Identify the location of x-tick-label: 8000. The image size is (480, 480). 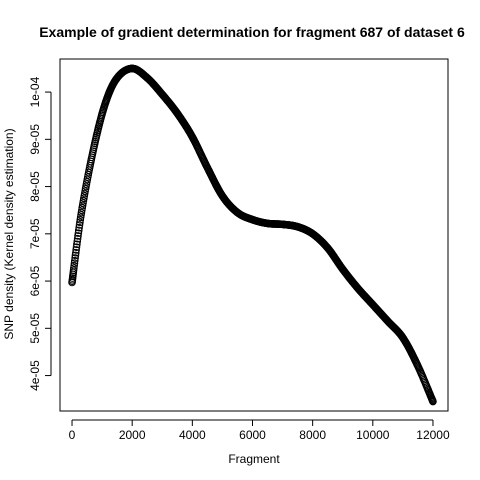
(312, 435).